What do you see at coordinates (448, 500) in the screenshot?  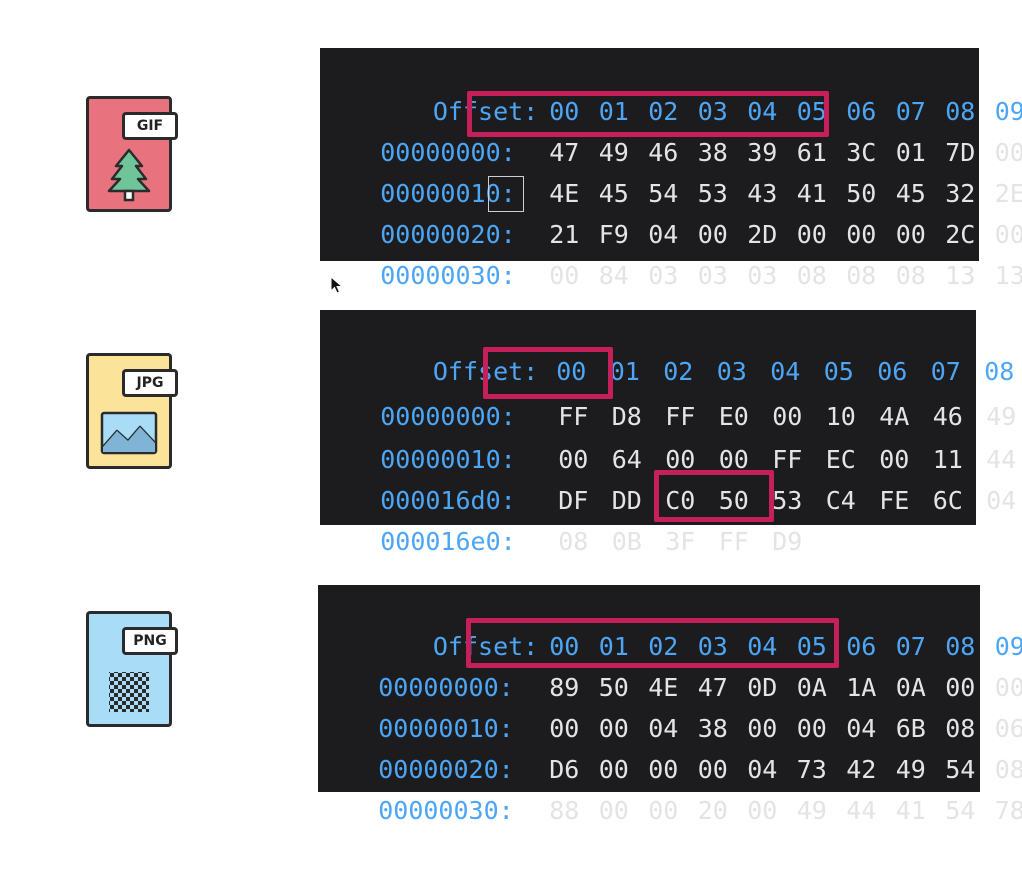 I see `row-offset: 000016d0:` at bounding box center [448, 500].